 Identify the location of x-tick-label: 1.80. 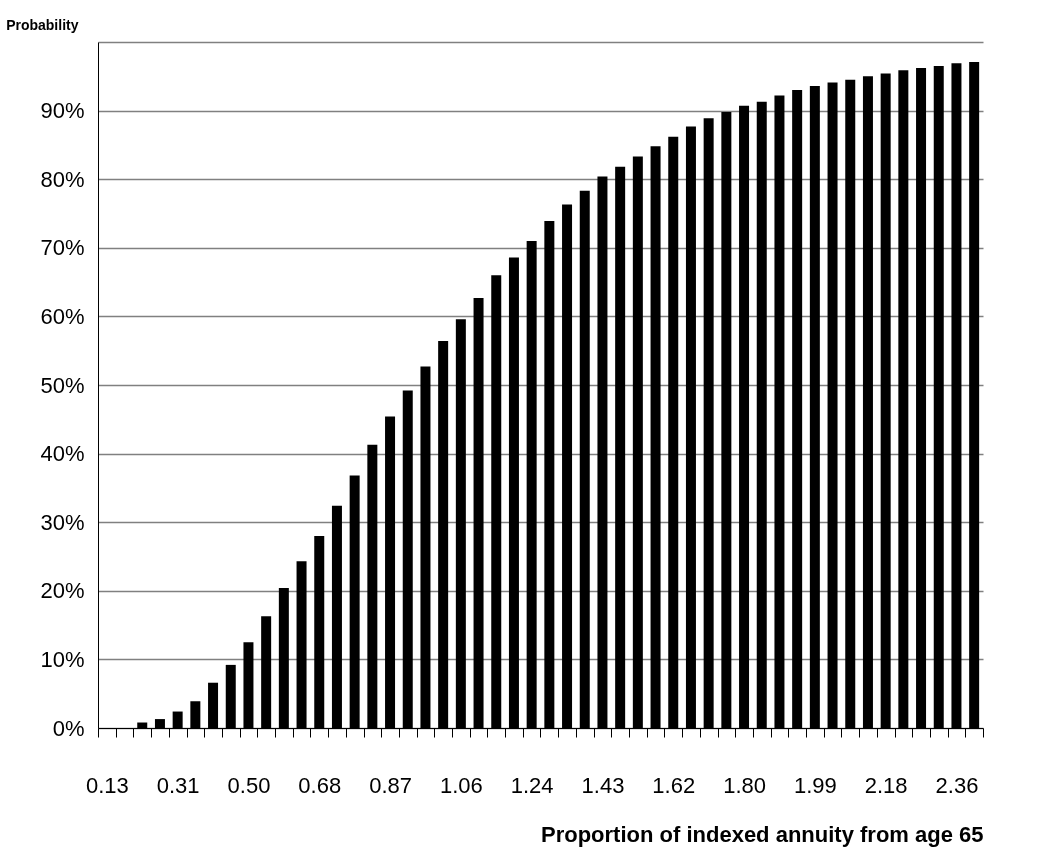
(744, 785).